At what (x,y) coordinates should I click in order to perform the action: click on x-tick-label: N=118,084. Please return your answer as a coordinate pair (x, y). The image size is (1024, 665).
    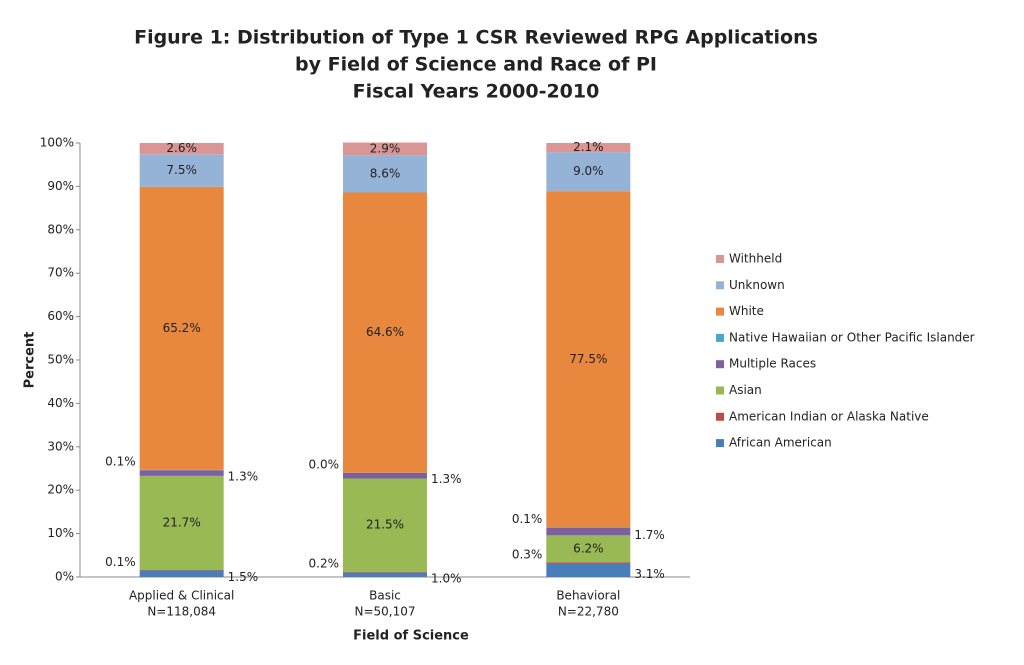
    Looking at the image, I should click on (181, 612).